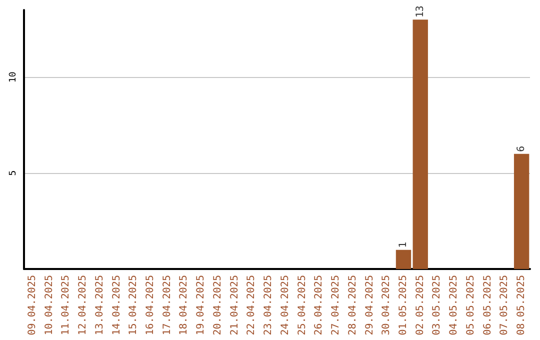 Image resolution: width=540 pixels, height=340 pixels. What do you see at coordinates (403, 305) in the screenshot?
I see `x-tick-label: 01.05.2025` at bounding box center [403, 305].